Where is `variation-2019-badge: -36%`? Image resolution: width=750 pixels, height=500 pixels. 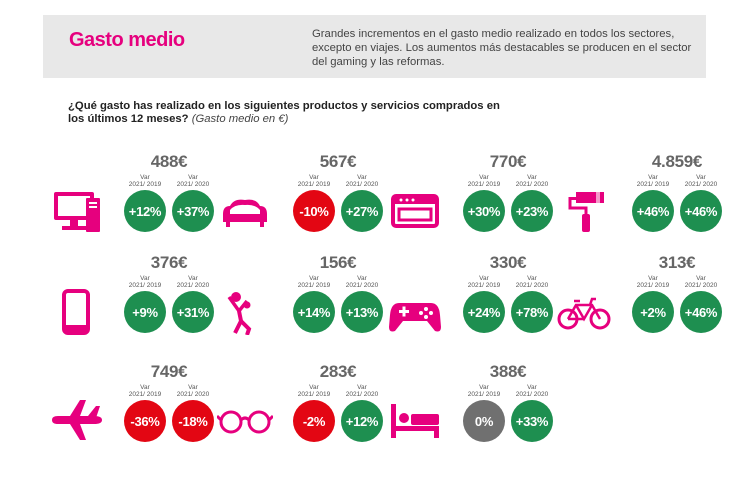
variation-2019-badge: -36% is located at coordinates (145, 421).